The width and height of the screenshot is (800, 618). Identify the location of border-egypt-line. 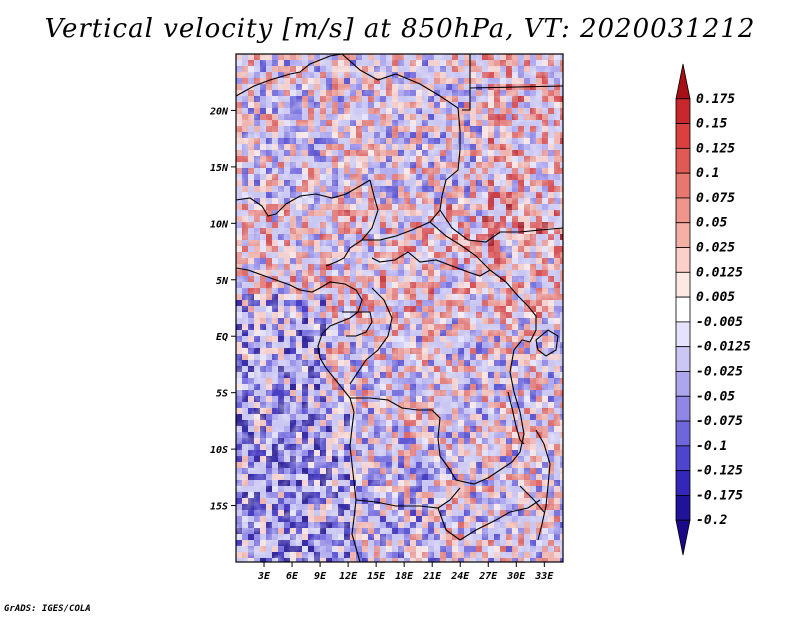
(516, 87).